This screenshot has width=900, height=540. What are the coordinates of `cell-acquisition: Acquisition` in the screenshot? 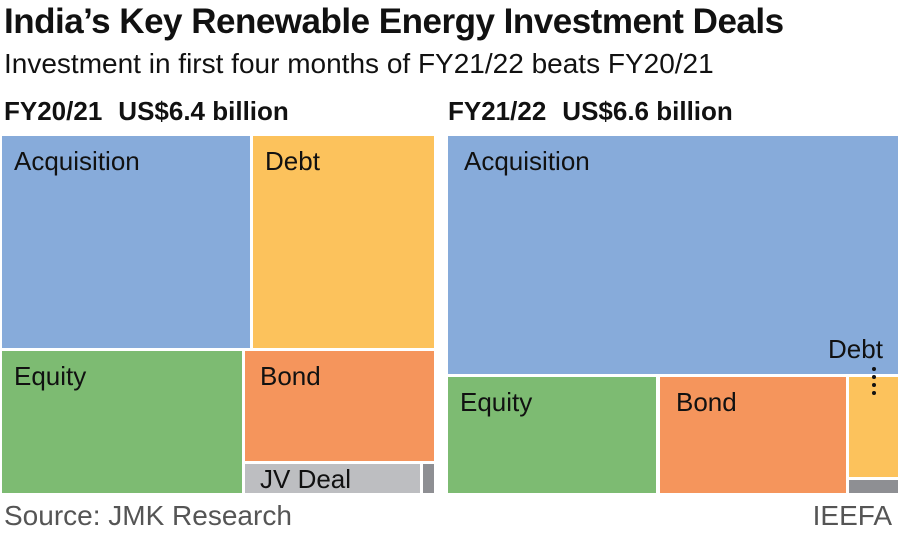 It's located at (126, 242).